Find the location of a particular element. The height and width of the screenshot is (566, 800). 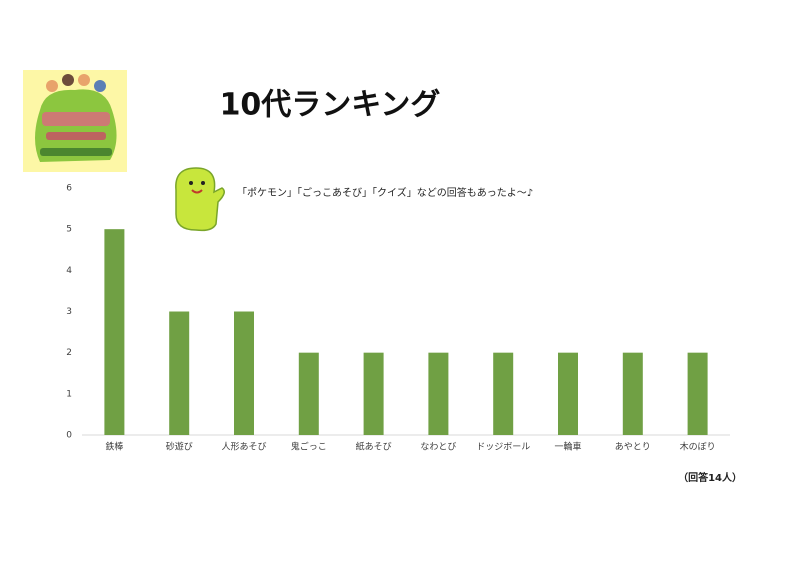

note: （回答14人） is located at coordinates (710, 477).